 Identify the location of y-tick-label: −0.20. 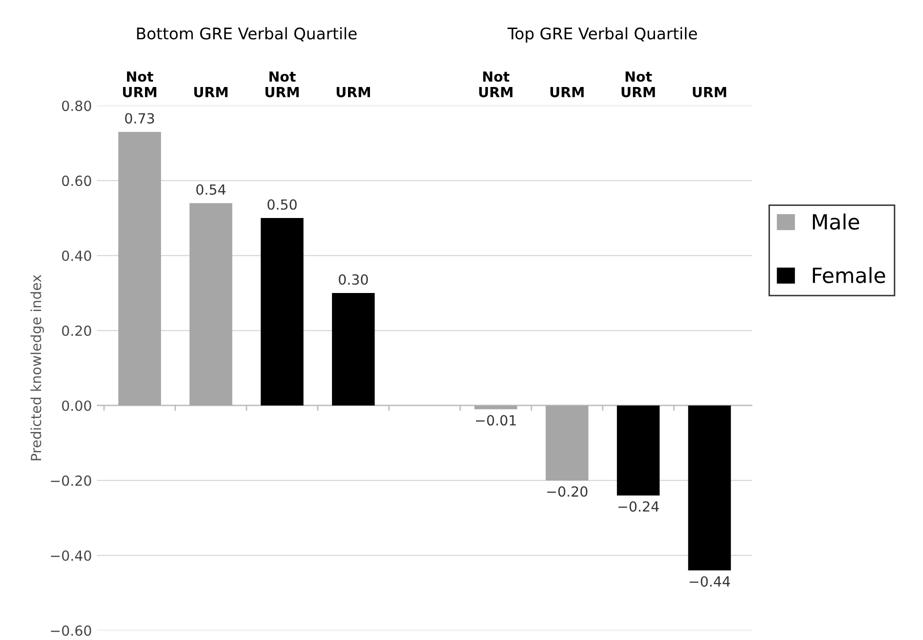
(71, 480).